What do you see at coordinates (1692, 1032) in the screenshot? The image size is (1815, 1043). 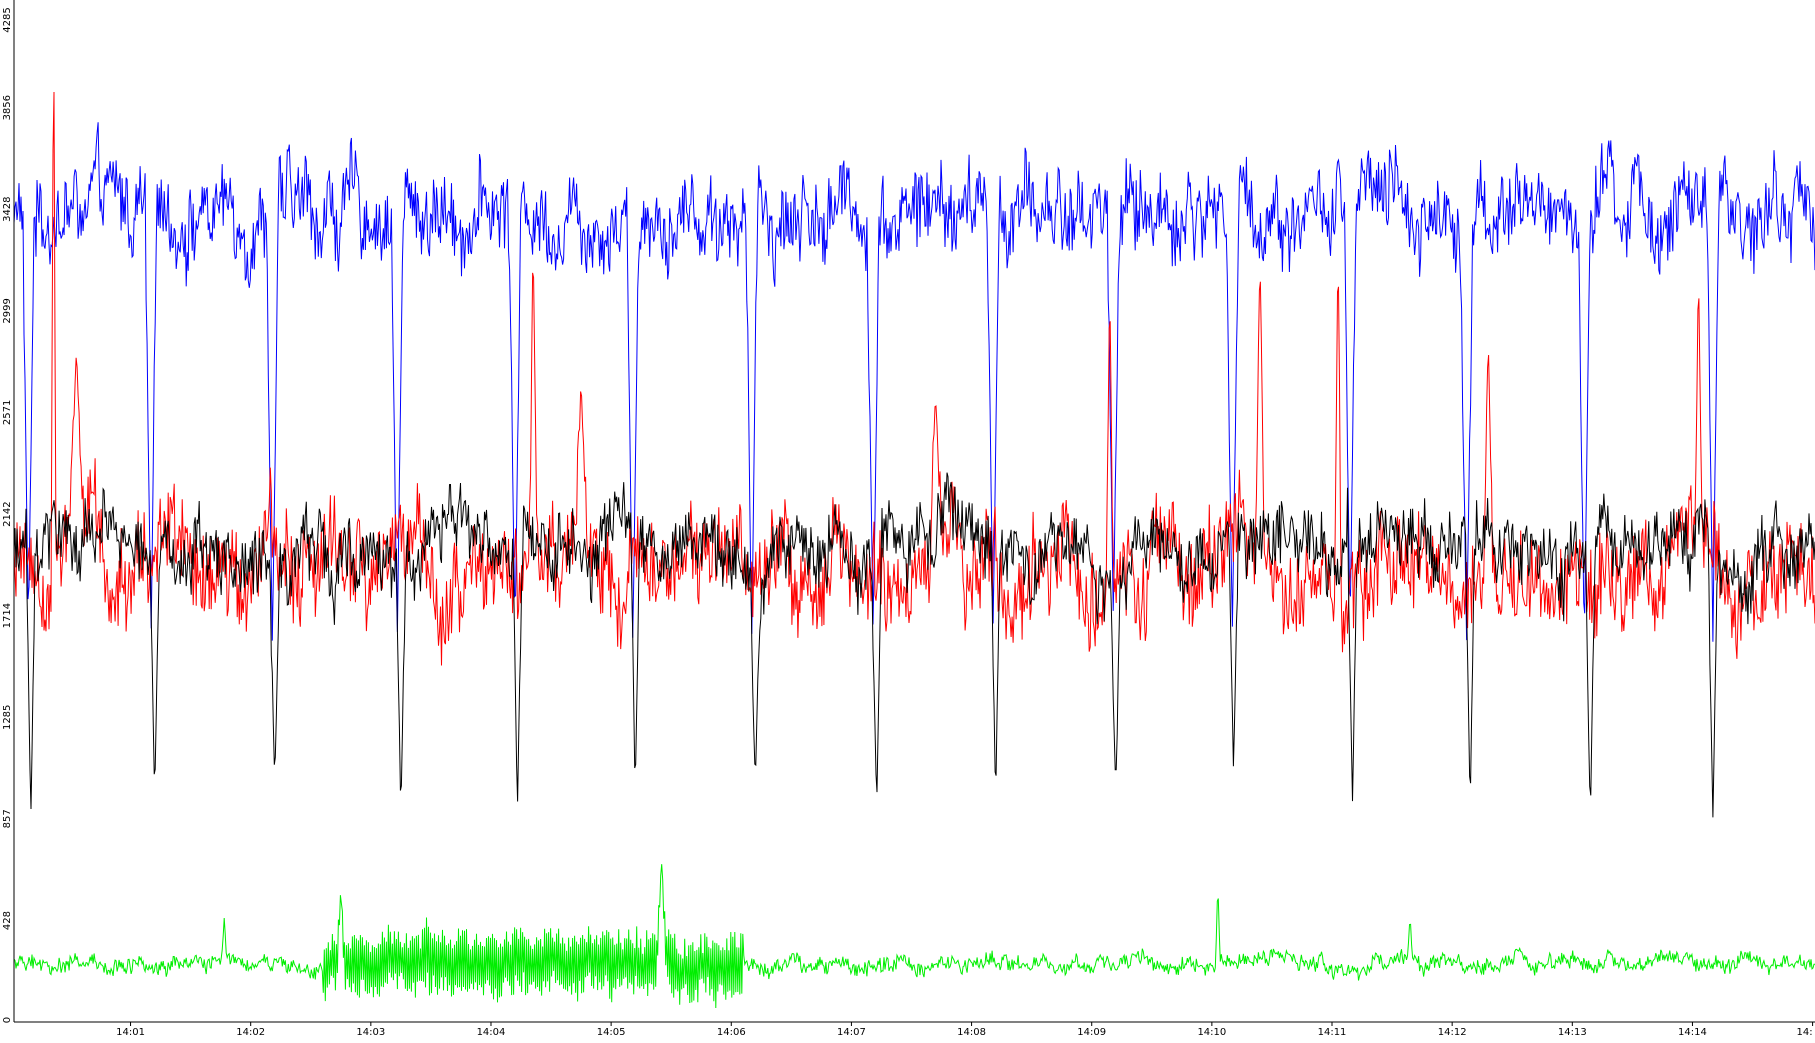 I see `x-tick-label: 14:14` at bounding box center [1692, 1032].